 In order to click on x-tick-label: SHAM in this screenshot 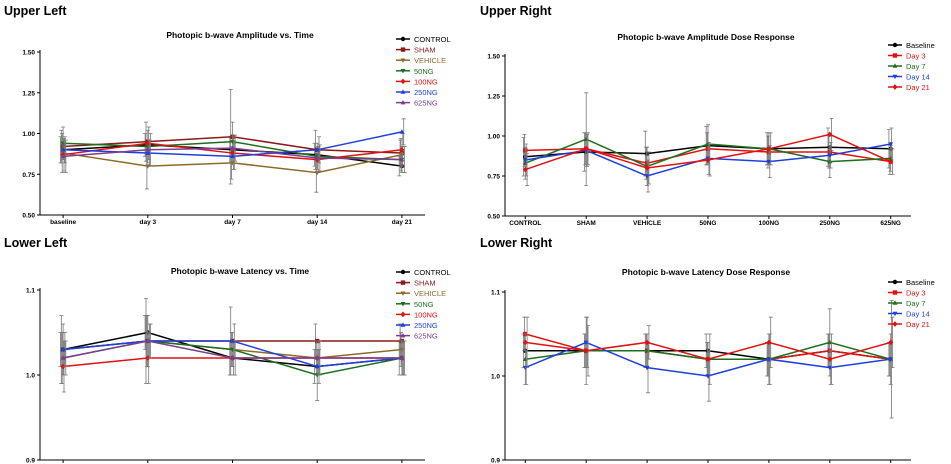, I will do `click(586, 223)`.